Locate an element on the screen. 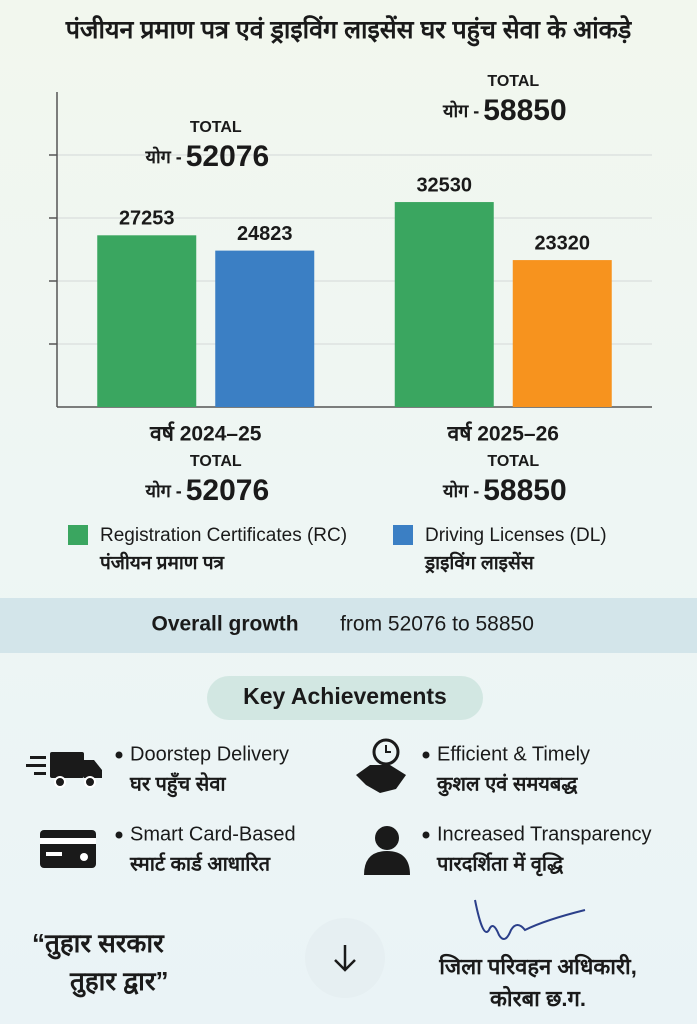  achievement-hi: घर पहुँच सेवा is located at coordinates (177, 784).